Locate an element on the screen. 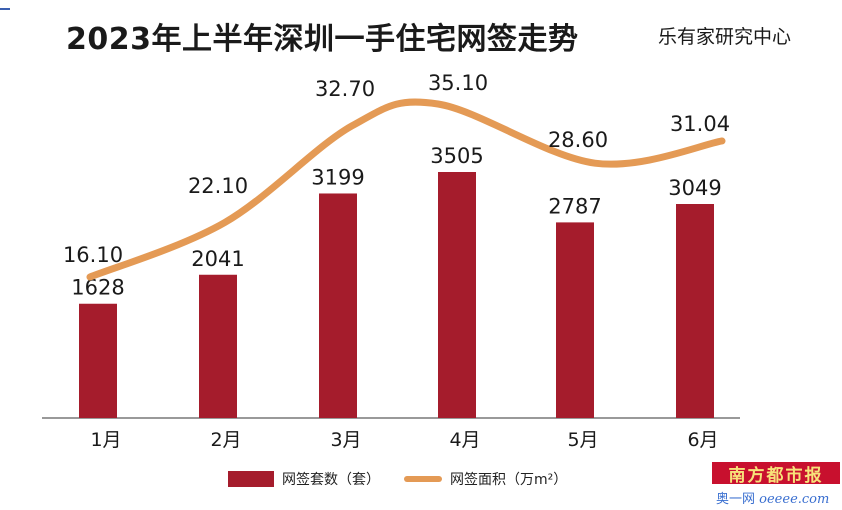 This screenshot has width=842, height=510. line-value-label: 31.04 is located at coordinates (700, 124).